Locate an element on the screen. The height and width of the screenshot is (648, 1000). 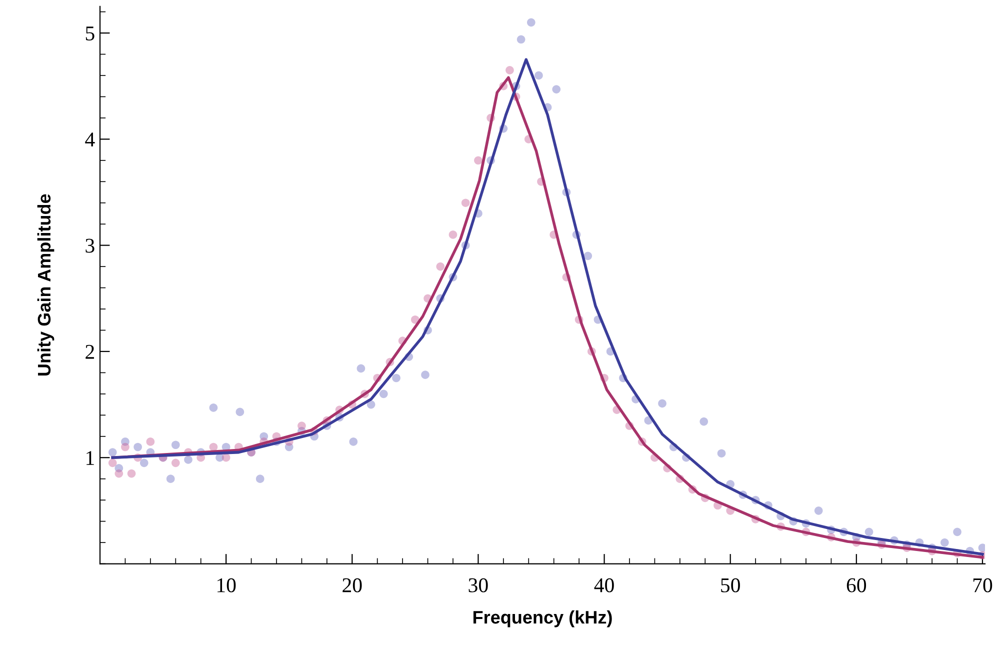
x-tick-label: 40 is located at coordinates (604, 585).